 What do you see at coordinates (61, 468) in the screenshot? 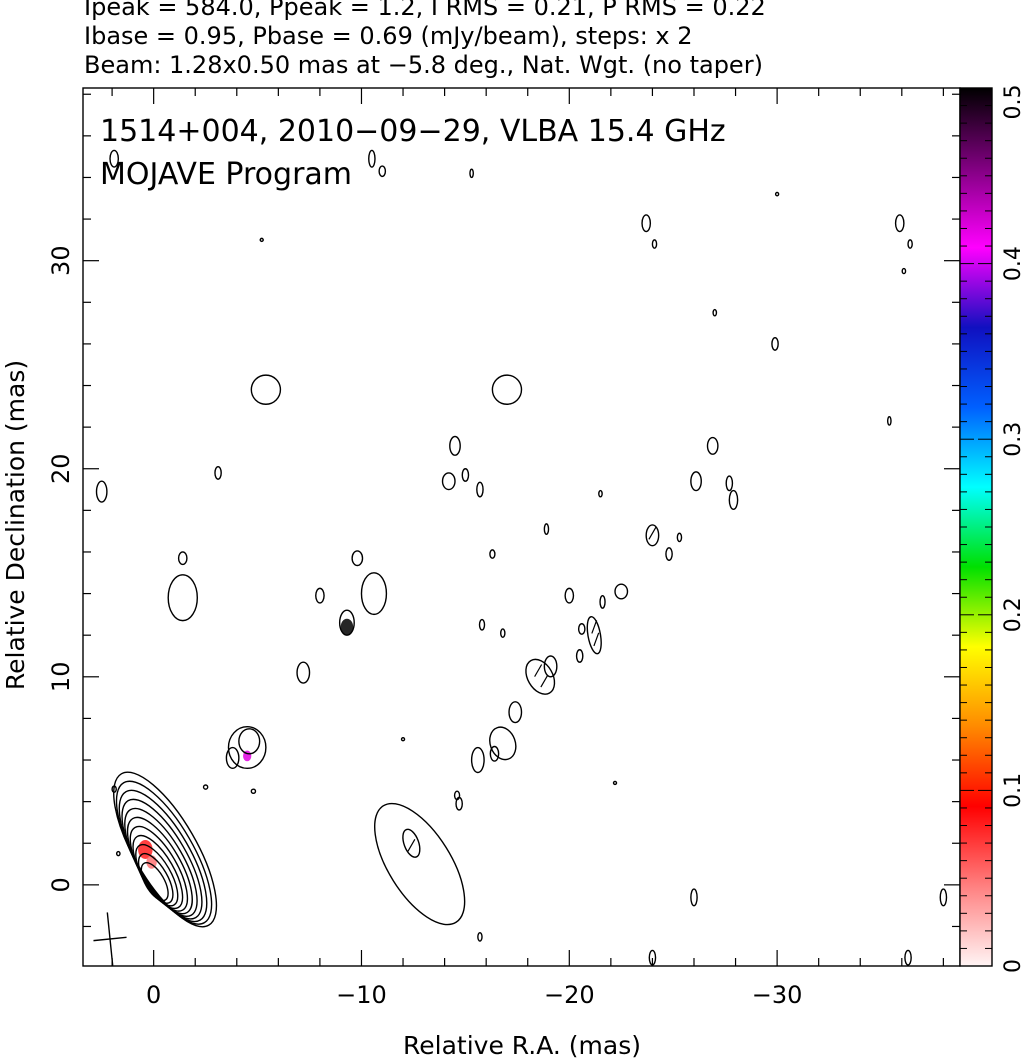
I see `y-tick-label: 20` at bounding box center [61, 468].